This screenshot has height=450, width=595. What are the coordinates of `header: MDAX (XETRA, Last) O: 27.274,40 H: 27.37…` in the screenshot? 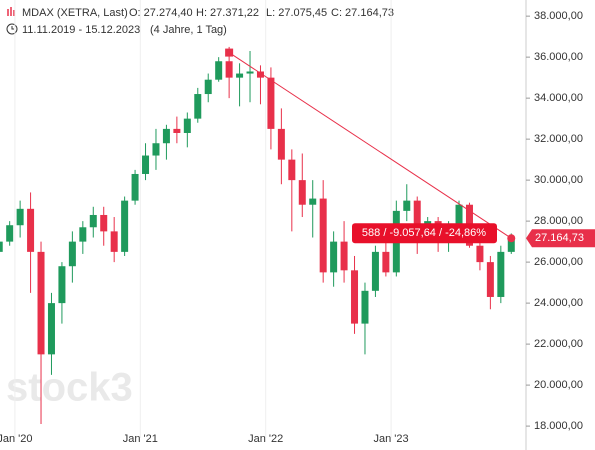 It's located at (200, 21).